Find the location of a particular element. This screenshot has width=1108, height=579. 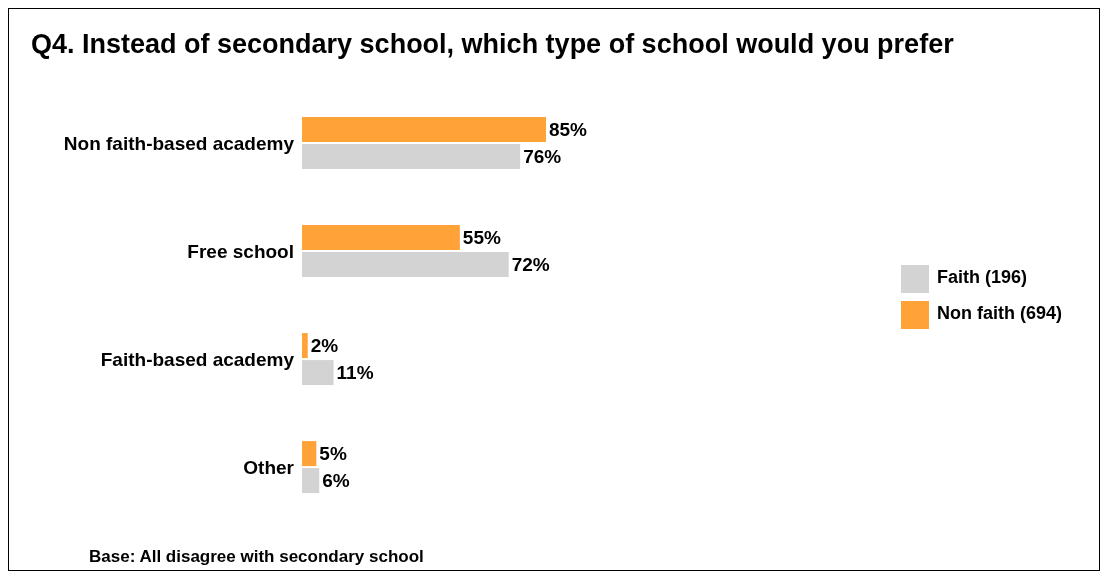

data-label: 6% is located at coordinates (336, 481).